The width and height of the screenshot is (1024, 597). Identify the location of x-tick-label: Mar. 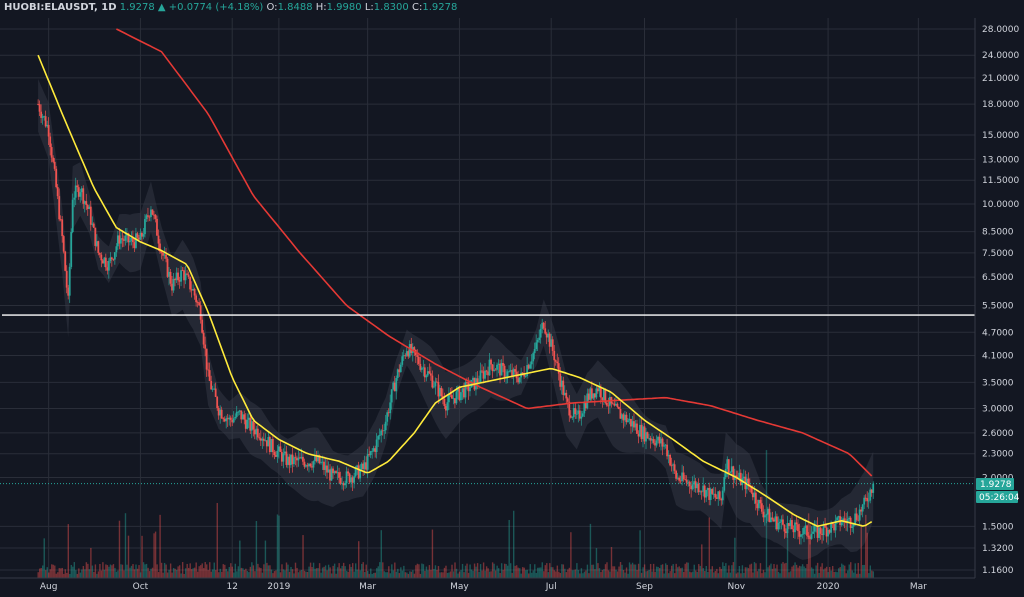
(918, 587).